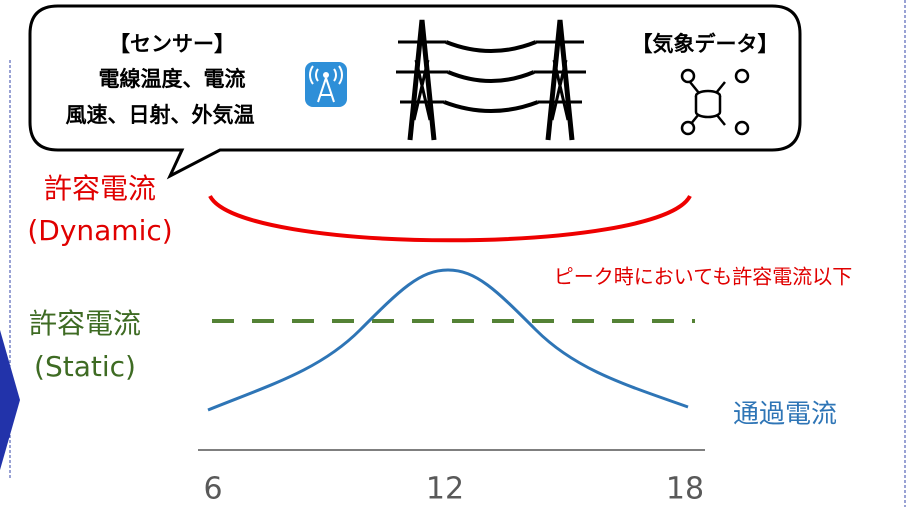  Describe the element at coordinates (685, 489) in the screenshot. I see `x-tick-label: 18` at that location.